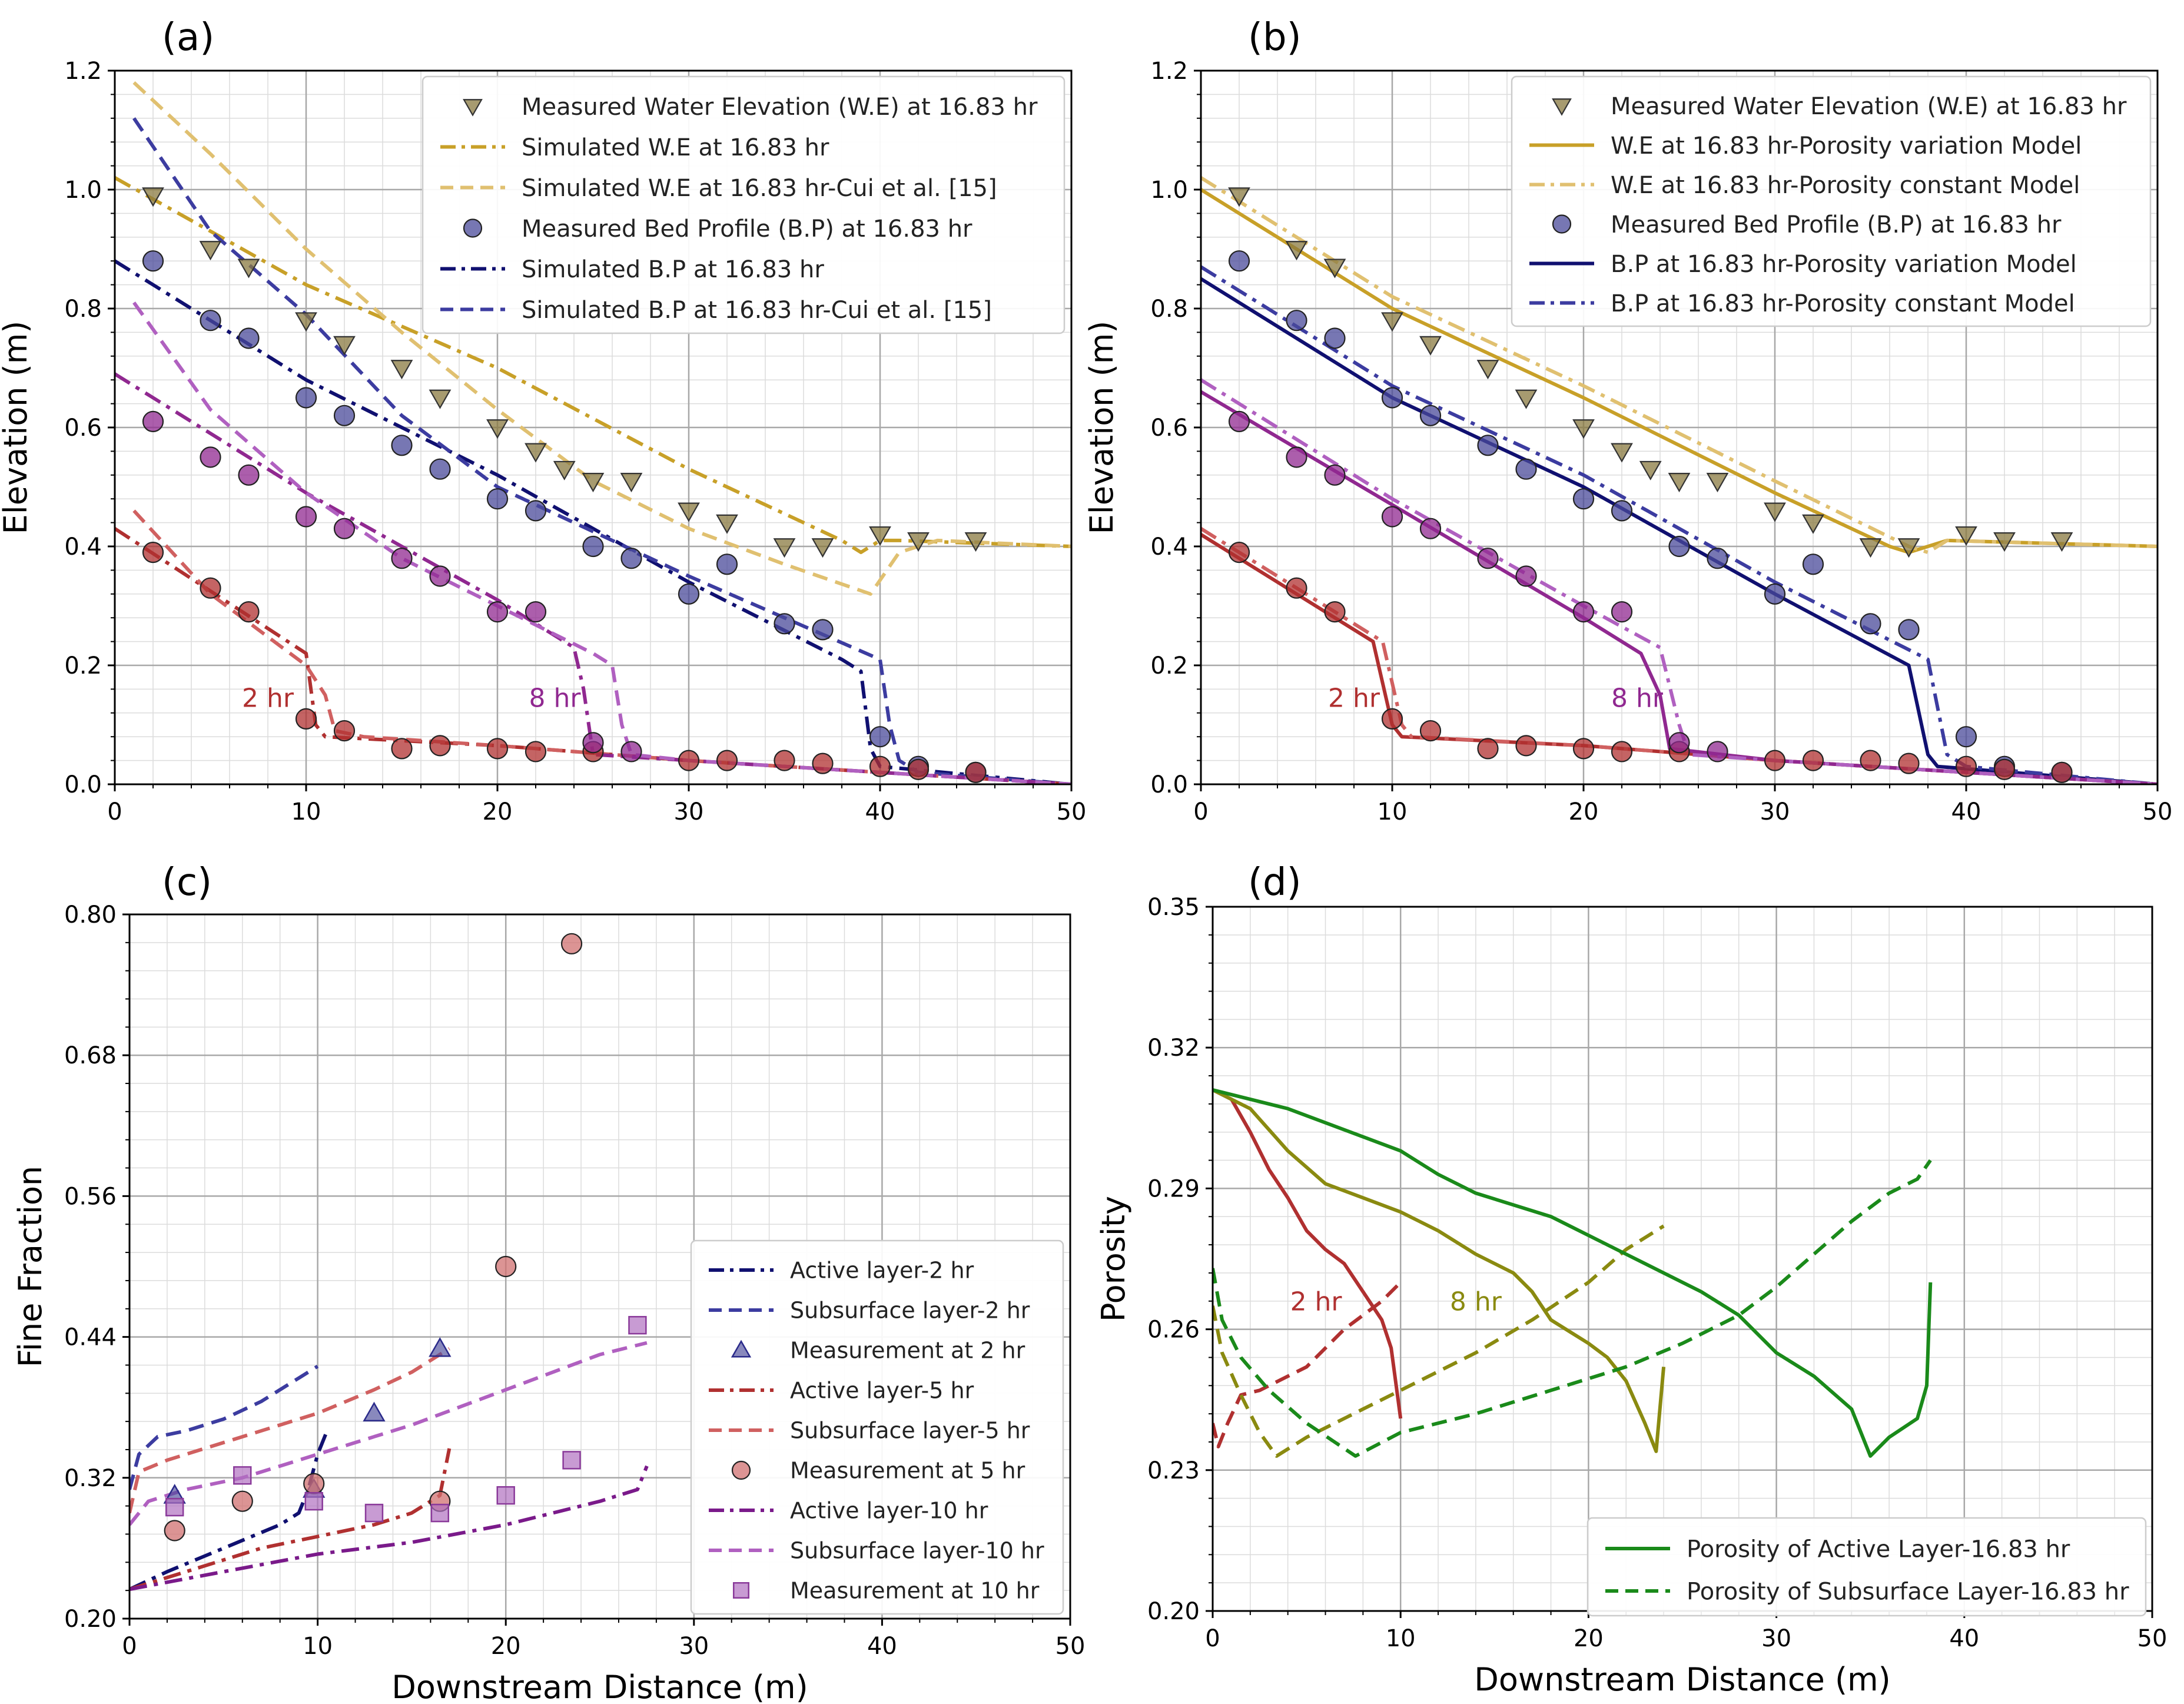  I want to click on series-8-hr-constant-line, so click(1679, 581).